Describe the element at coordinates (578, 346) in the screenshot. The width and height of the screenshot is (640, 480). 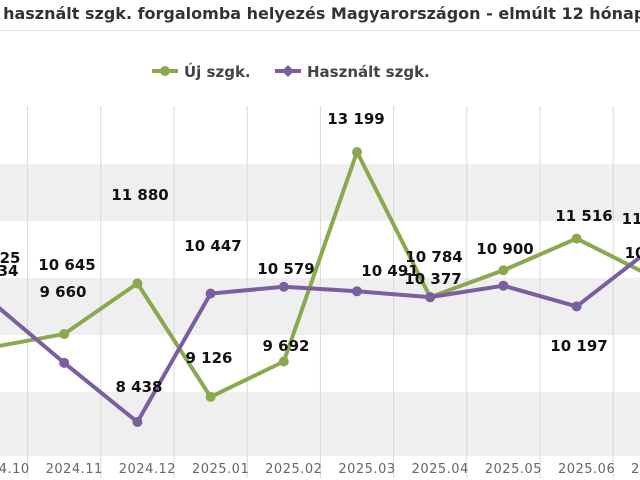
I see `data-label: 10 197` at that location.